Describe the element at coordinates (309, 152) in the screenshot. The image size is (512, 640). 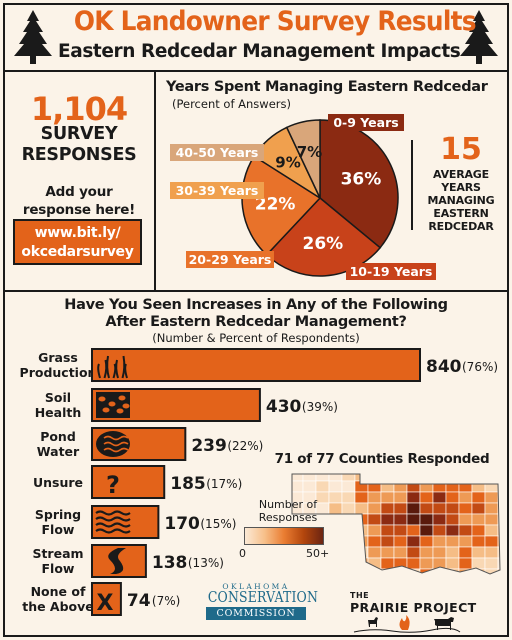
I see `pie-value-label: 7%` at that location.